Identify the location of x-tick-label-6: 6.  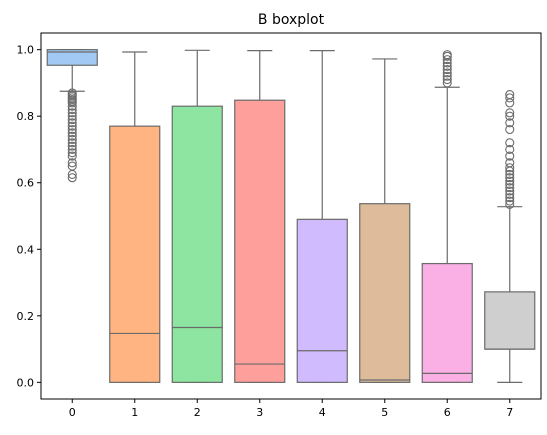
(447, 412).